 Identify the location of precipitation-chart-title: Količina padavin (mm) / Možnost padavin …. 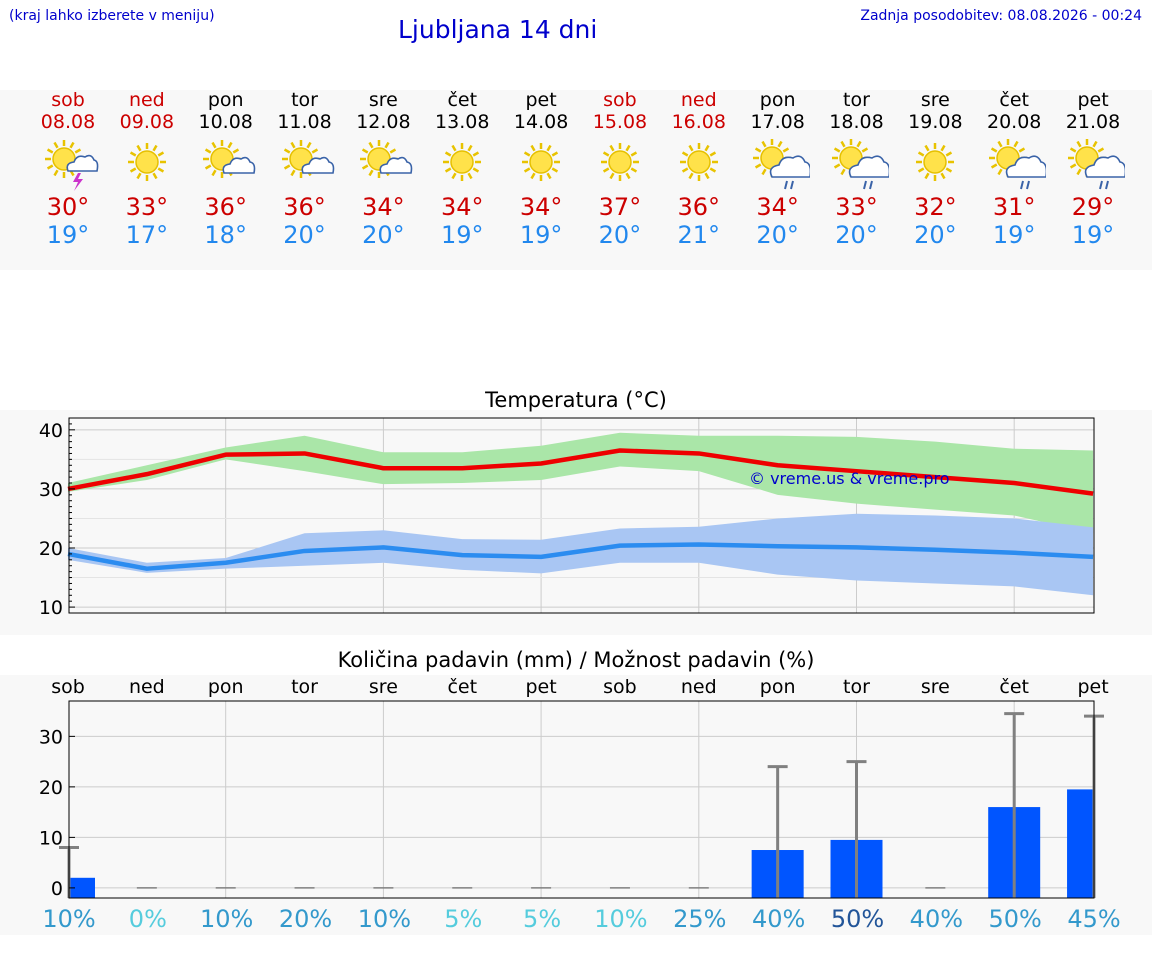
(576, 660).